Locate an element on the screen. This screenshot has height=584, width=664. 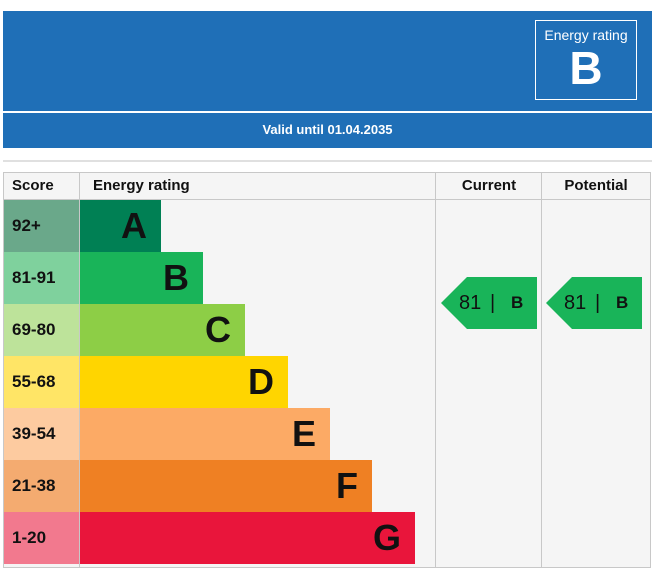
valid-until-banner: Valid until 01.04.2035 is located at coordinates (327, 130).